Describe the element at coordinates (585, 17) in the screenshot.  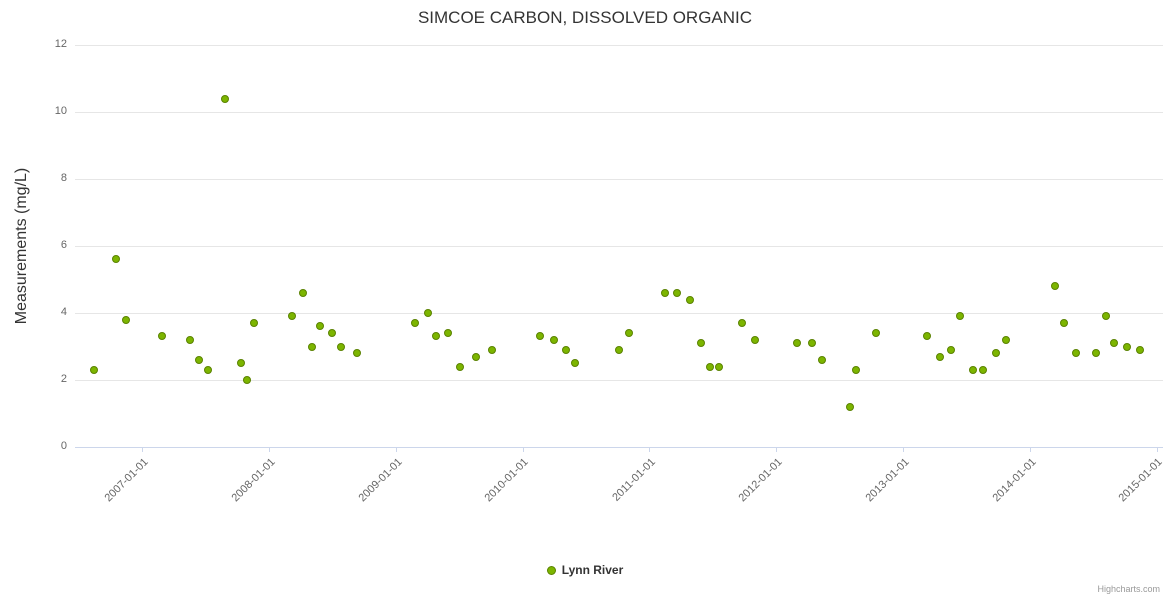
I see `chart-title: SIMCOE CARBON, DISSOLVED ORGANIC` at that location.